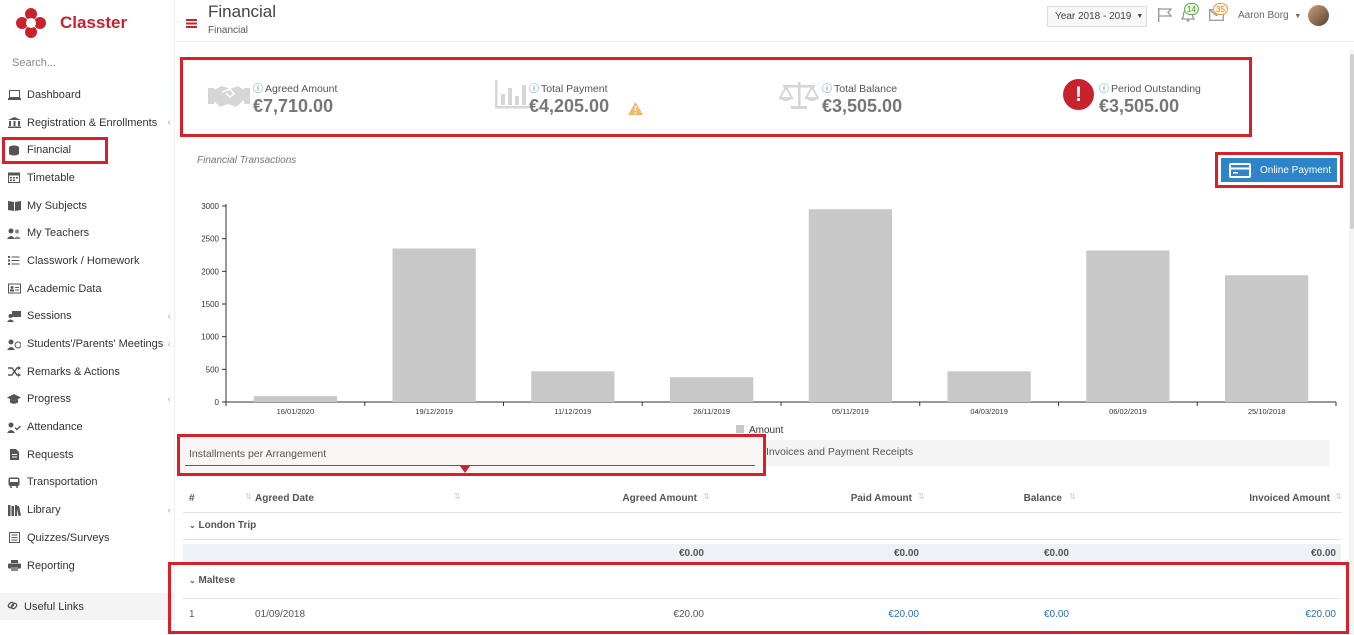 This screenshot has width=1354, height=635. I want to click on link-icon, so click(12, 607).